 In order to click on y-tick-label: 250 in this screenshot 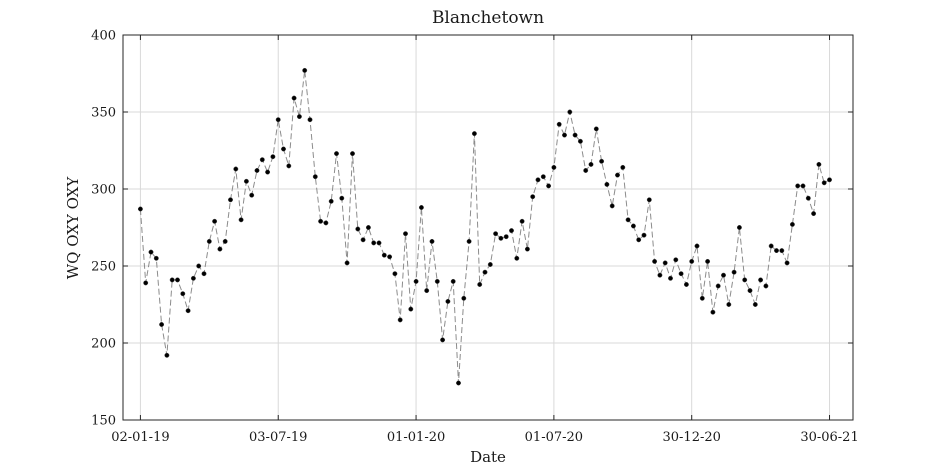, I will do `click(103, 267)`.